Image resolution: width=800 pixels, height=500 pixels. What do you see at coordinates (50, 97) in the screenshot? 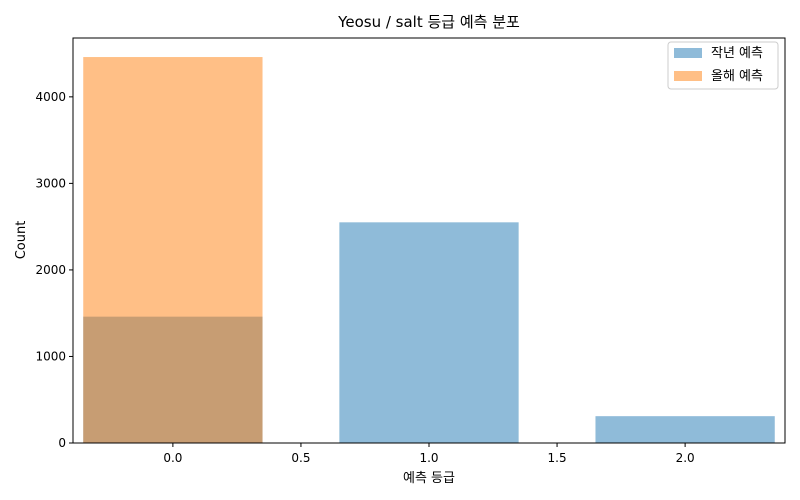
I see `y-tick-label: 4000` at bounding box center [50, 97].